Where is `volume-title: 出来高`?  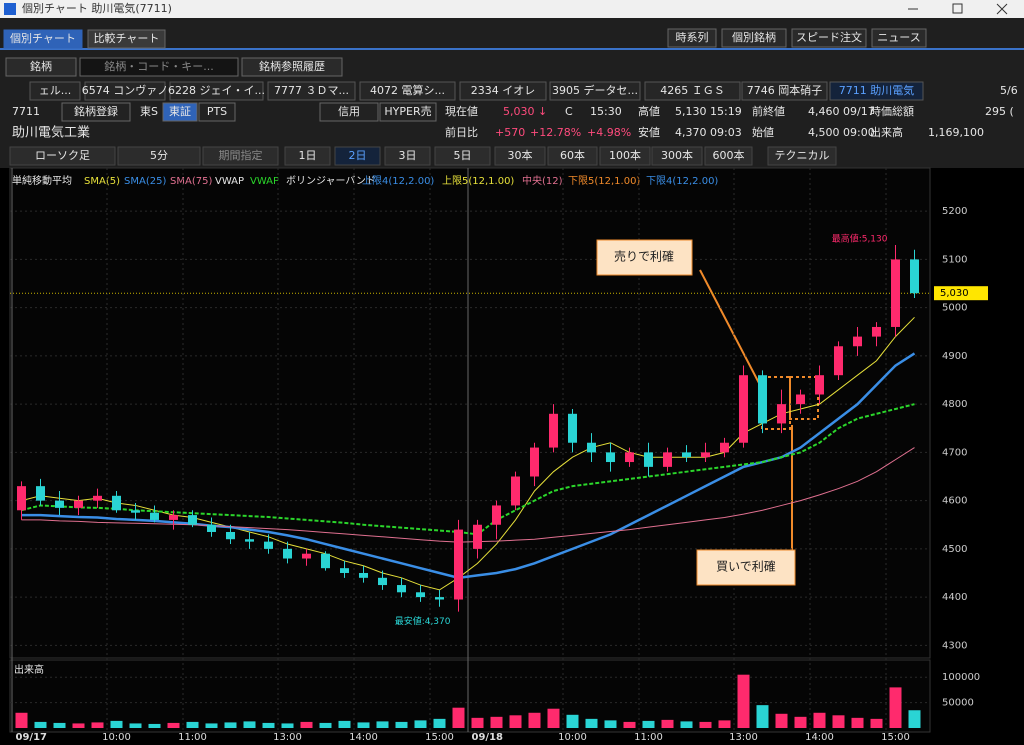 volume-title: 出来高 is located at coordinates (29, 669).